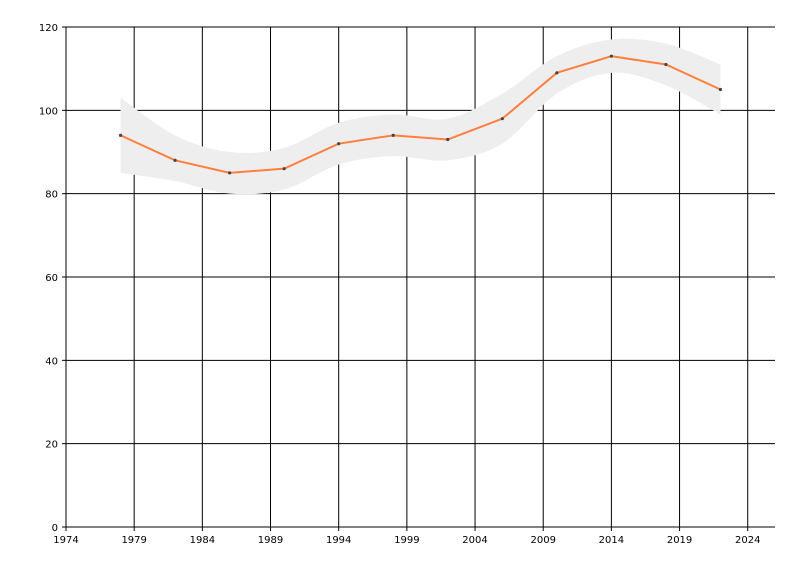  What do you see at coordinates (202, 540) in the screenshot?
I see `x-tick-label: 1984` at bounding box center [202, 540].